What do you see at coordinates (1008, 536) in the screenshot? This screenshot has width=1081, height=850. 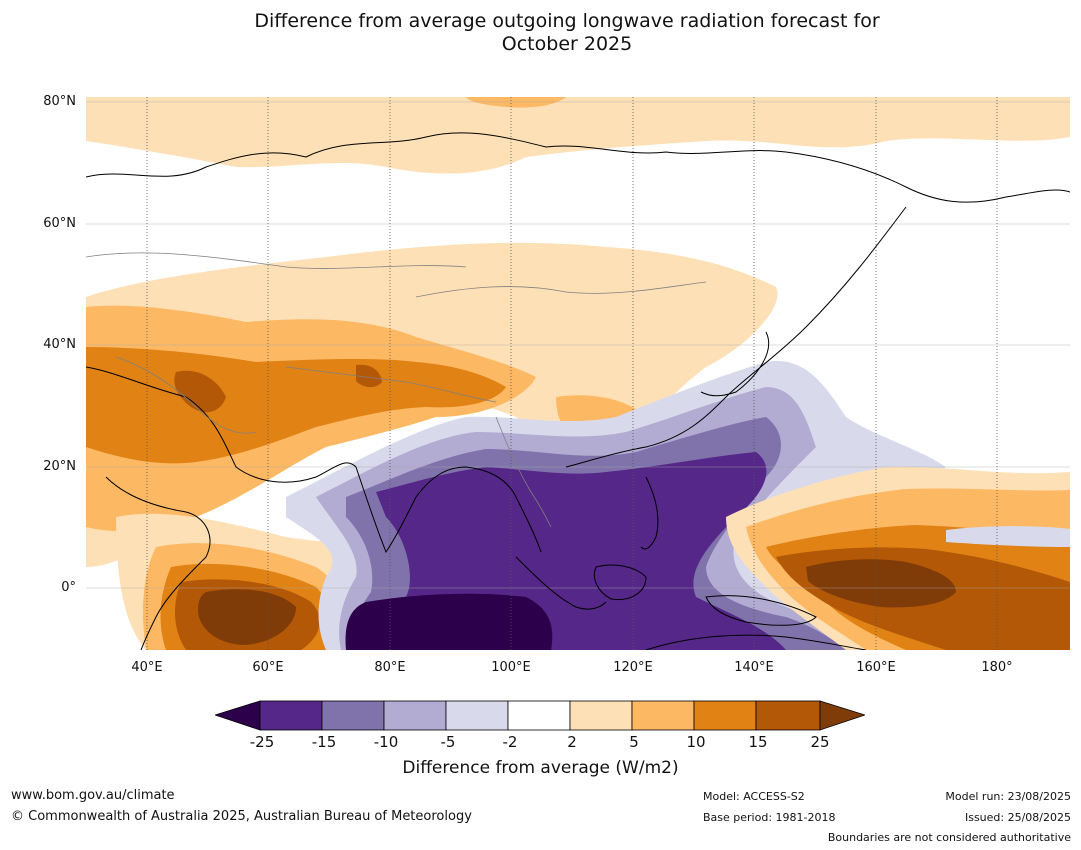 I see `anomaly-northwest-pacific-weak-negative` at bounding box center [1008, 536].